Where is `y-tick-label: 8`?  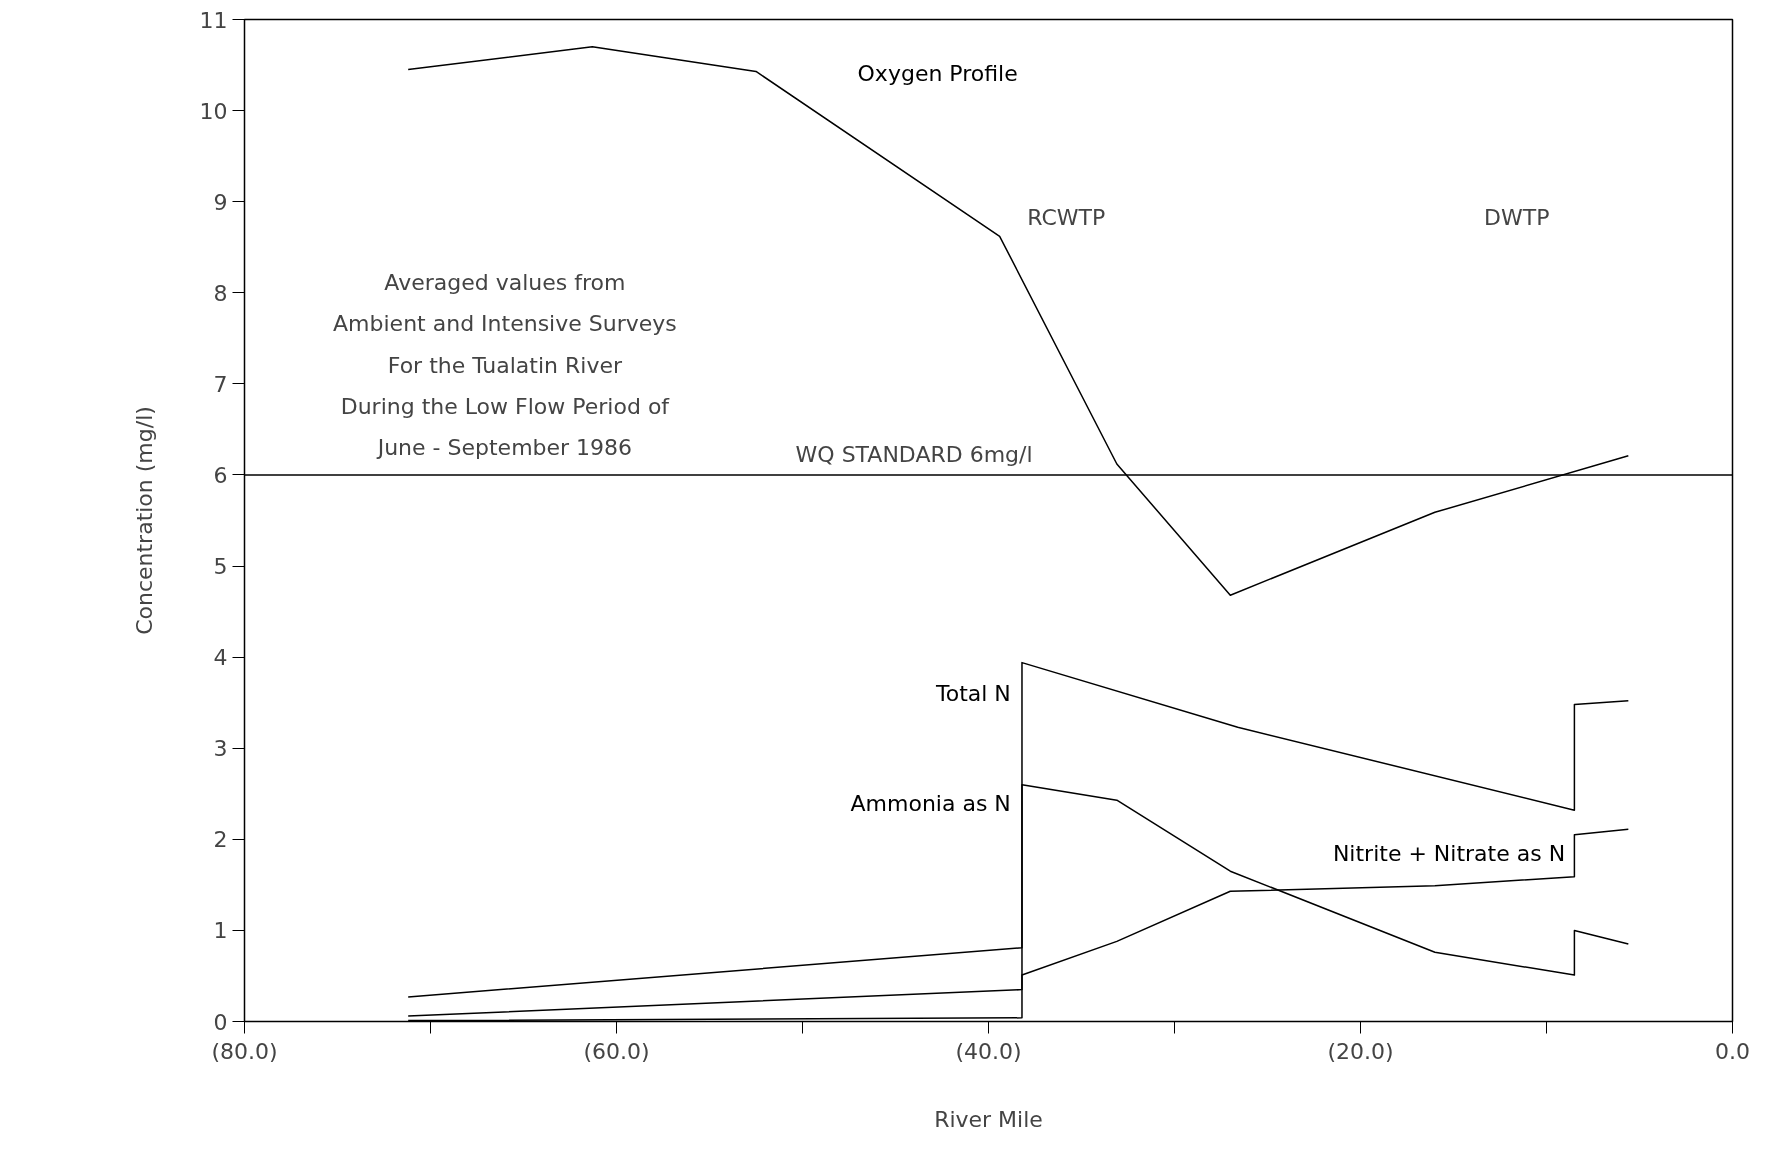
y-tick-label: 8 is located at coordinates (220, 293).